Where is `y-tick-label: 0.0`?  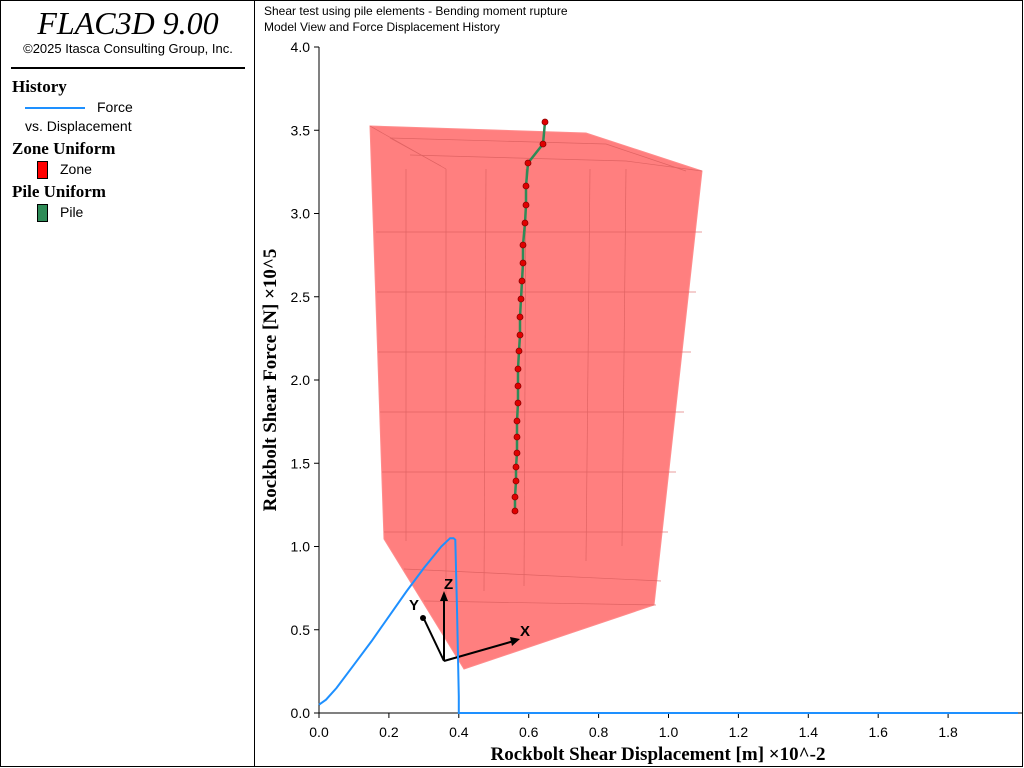
y-tick-label: 0.0 is located at coordinates (301, 713).